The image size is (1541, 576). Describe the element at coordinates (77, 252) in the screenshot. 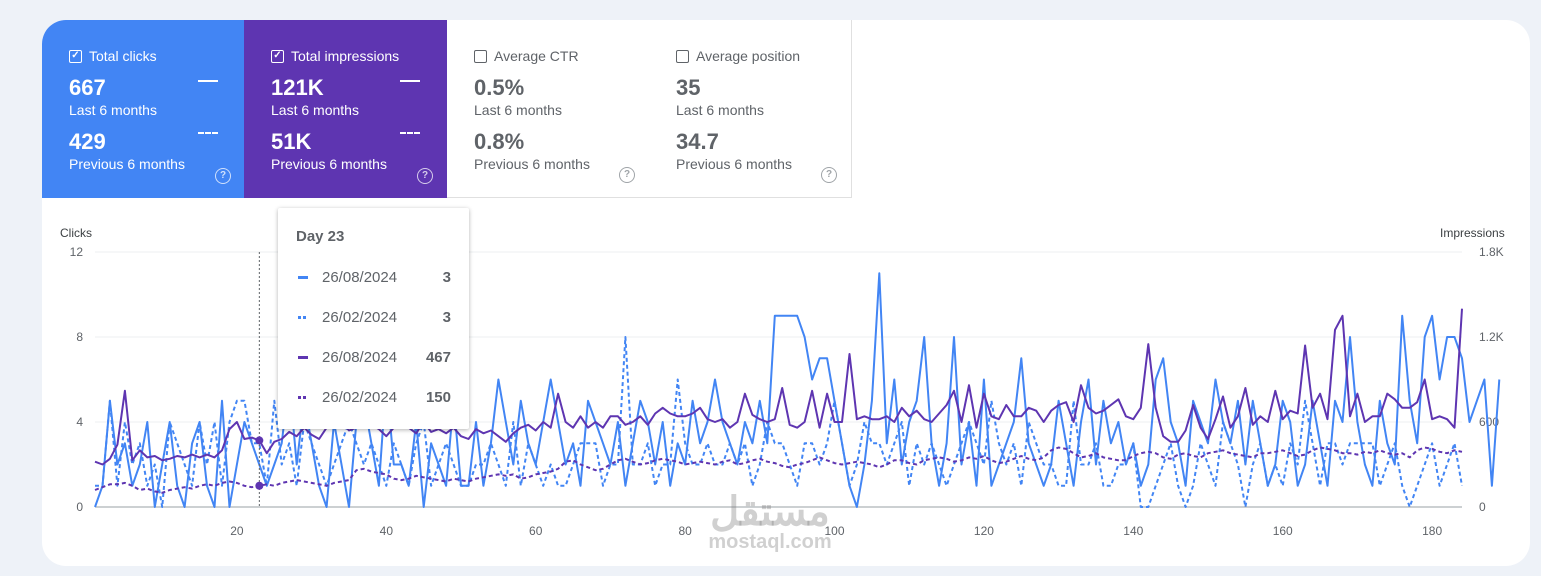

I see `left-axis-tick-label: 12` at that location.